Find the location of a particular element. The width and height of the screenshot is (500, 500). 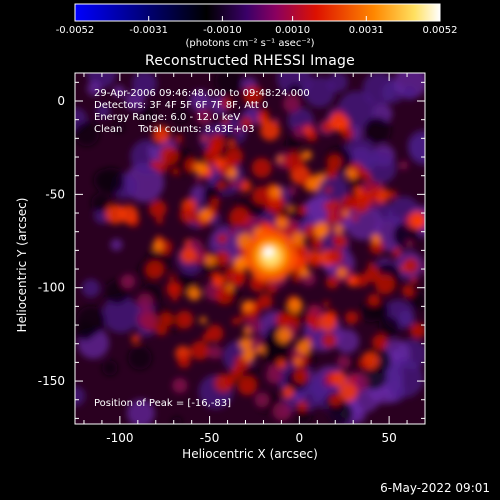

annotation-clean: Clean Total counts: 8.63E+03 is located at coordinates (174, 129).